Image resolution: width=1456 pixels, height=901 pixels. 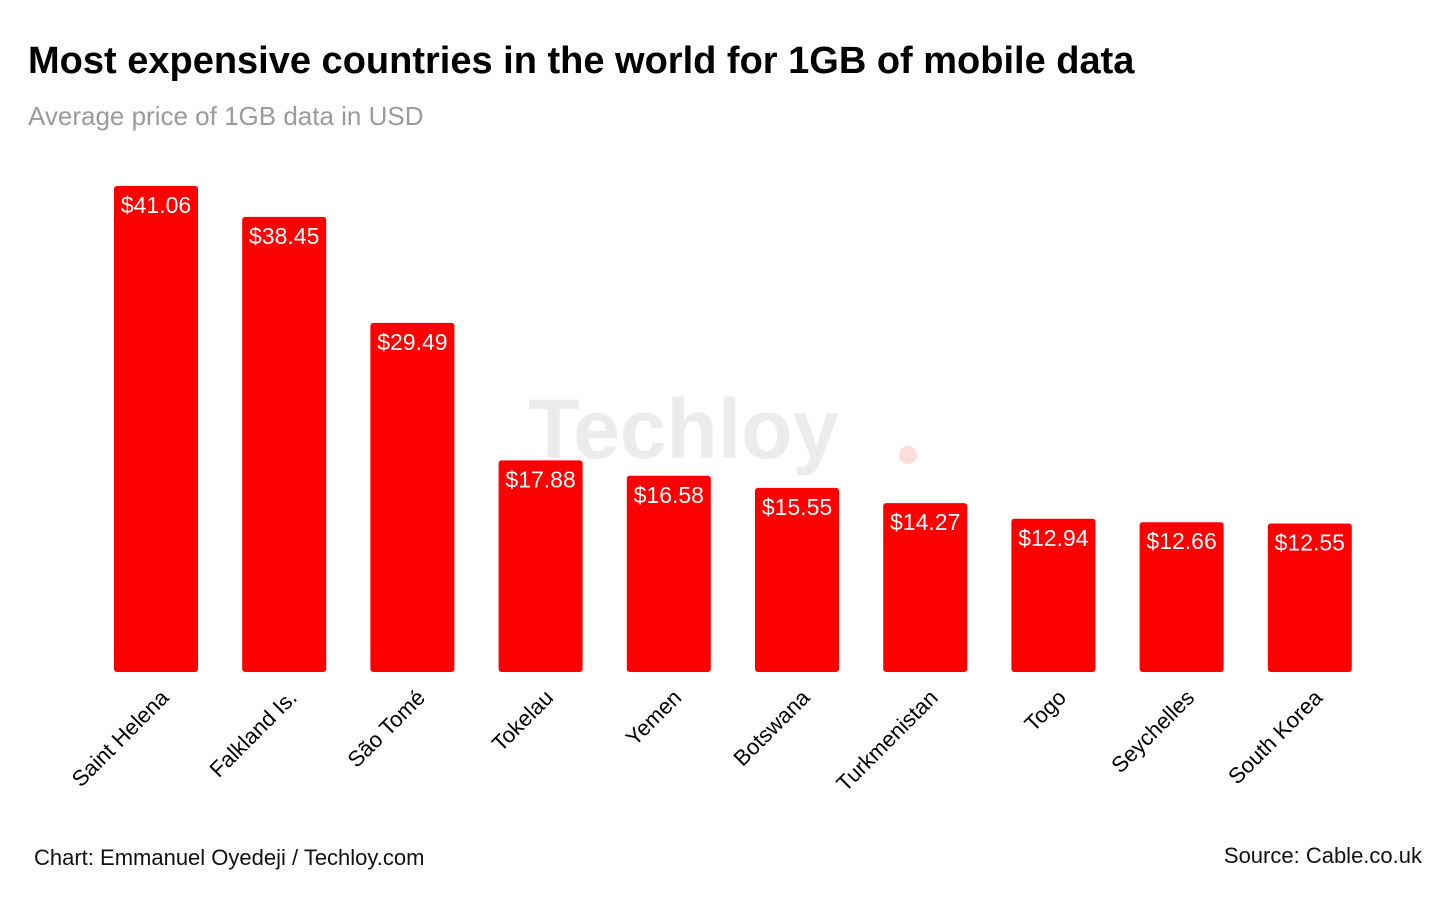 I want to click on value-label-3: $29.49, so click(x=412, y=342).